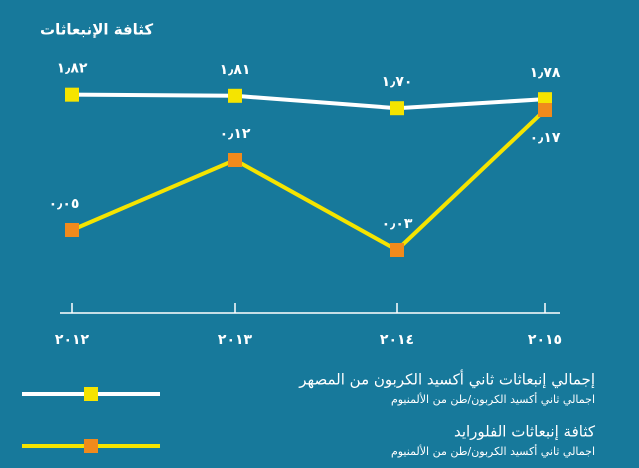  I want to click on data-label: ٠٫٠٣, so click(397, 224).